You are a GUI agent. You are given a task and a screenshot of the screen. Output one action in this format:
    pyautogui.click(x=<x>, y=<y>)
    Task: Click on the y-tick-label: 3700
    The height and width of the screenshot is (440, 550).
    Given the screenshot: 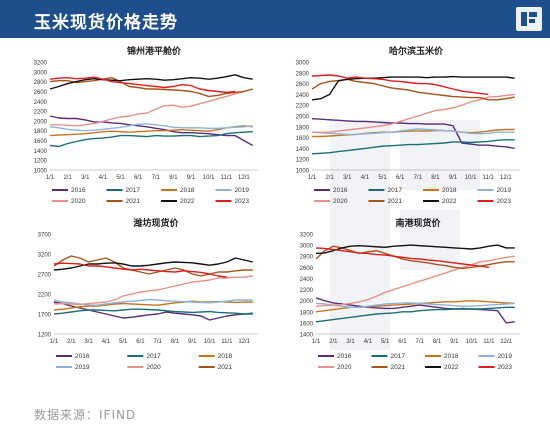 What is the action you would take?
    pyautogui.click(x=45, y=236)
    